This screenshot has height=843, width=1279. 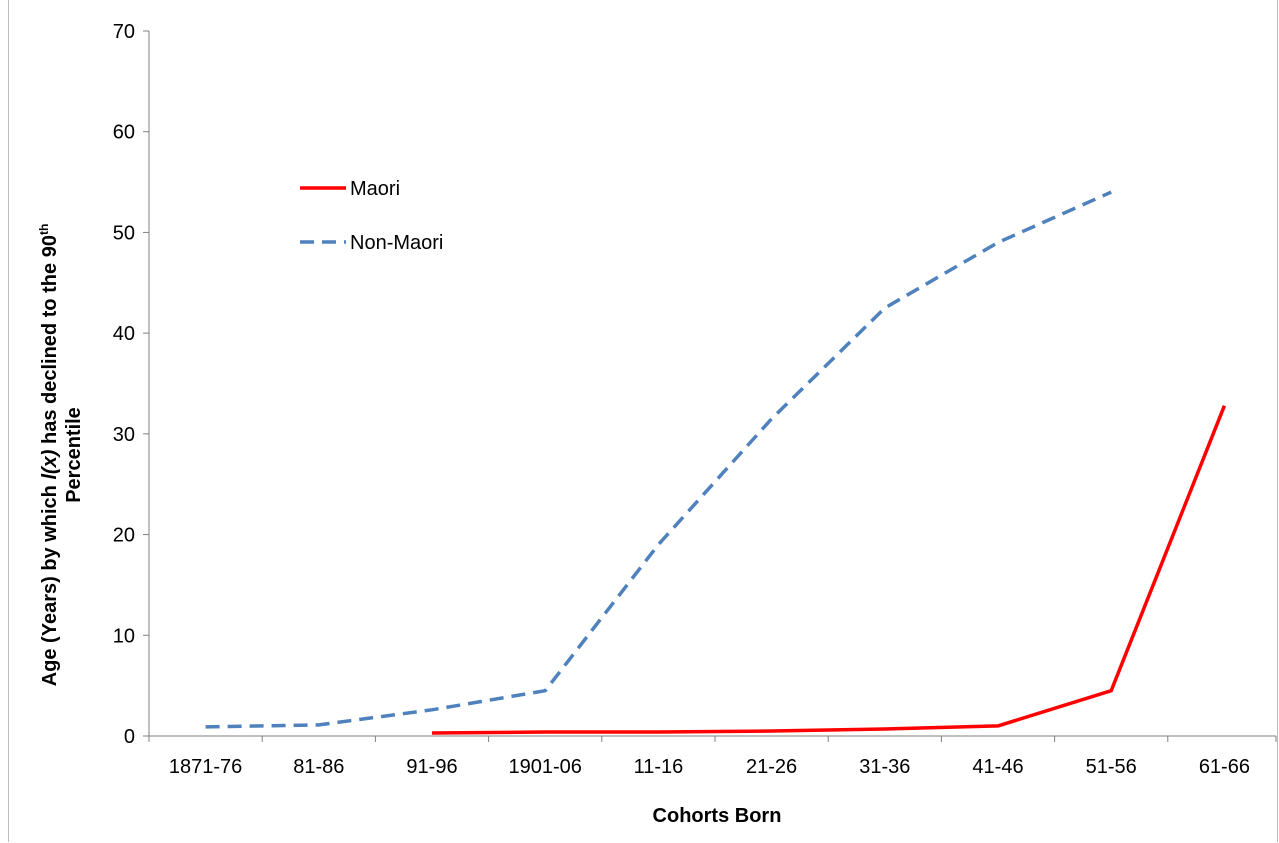 I want to click on y-ticks: 0 10 20 30 40 50 60 70, so click(x=131, y=384).